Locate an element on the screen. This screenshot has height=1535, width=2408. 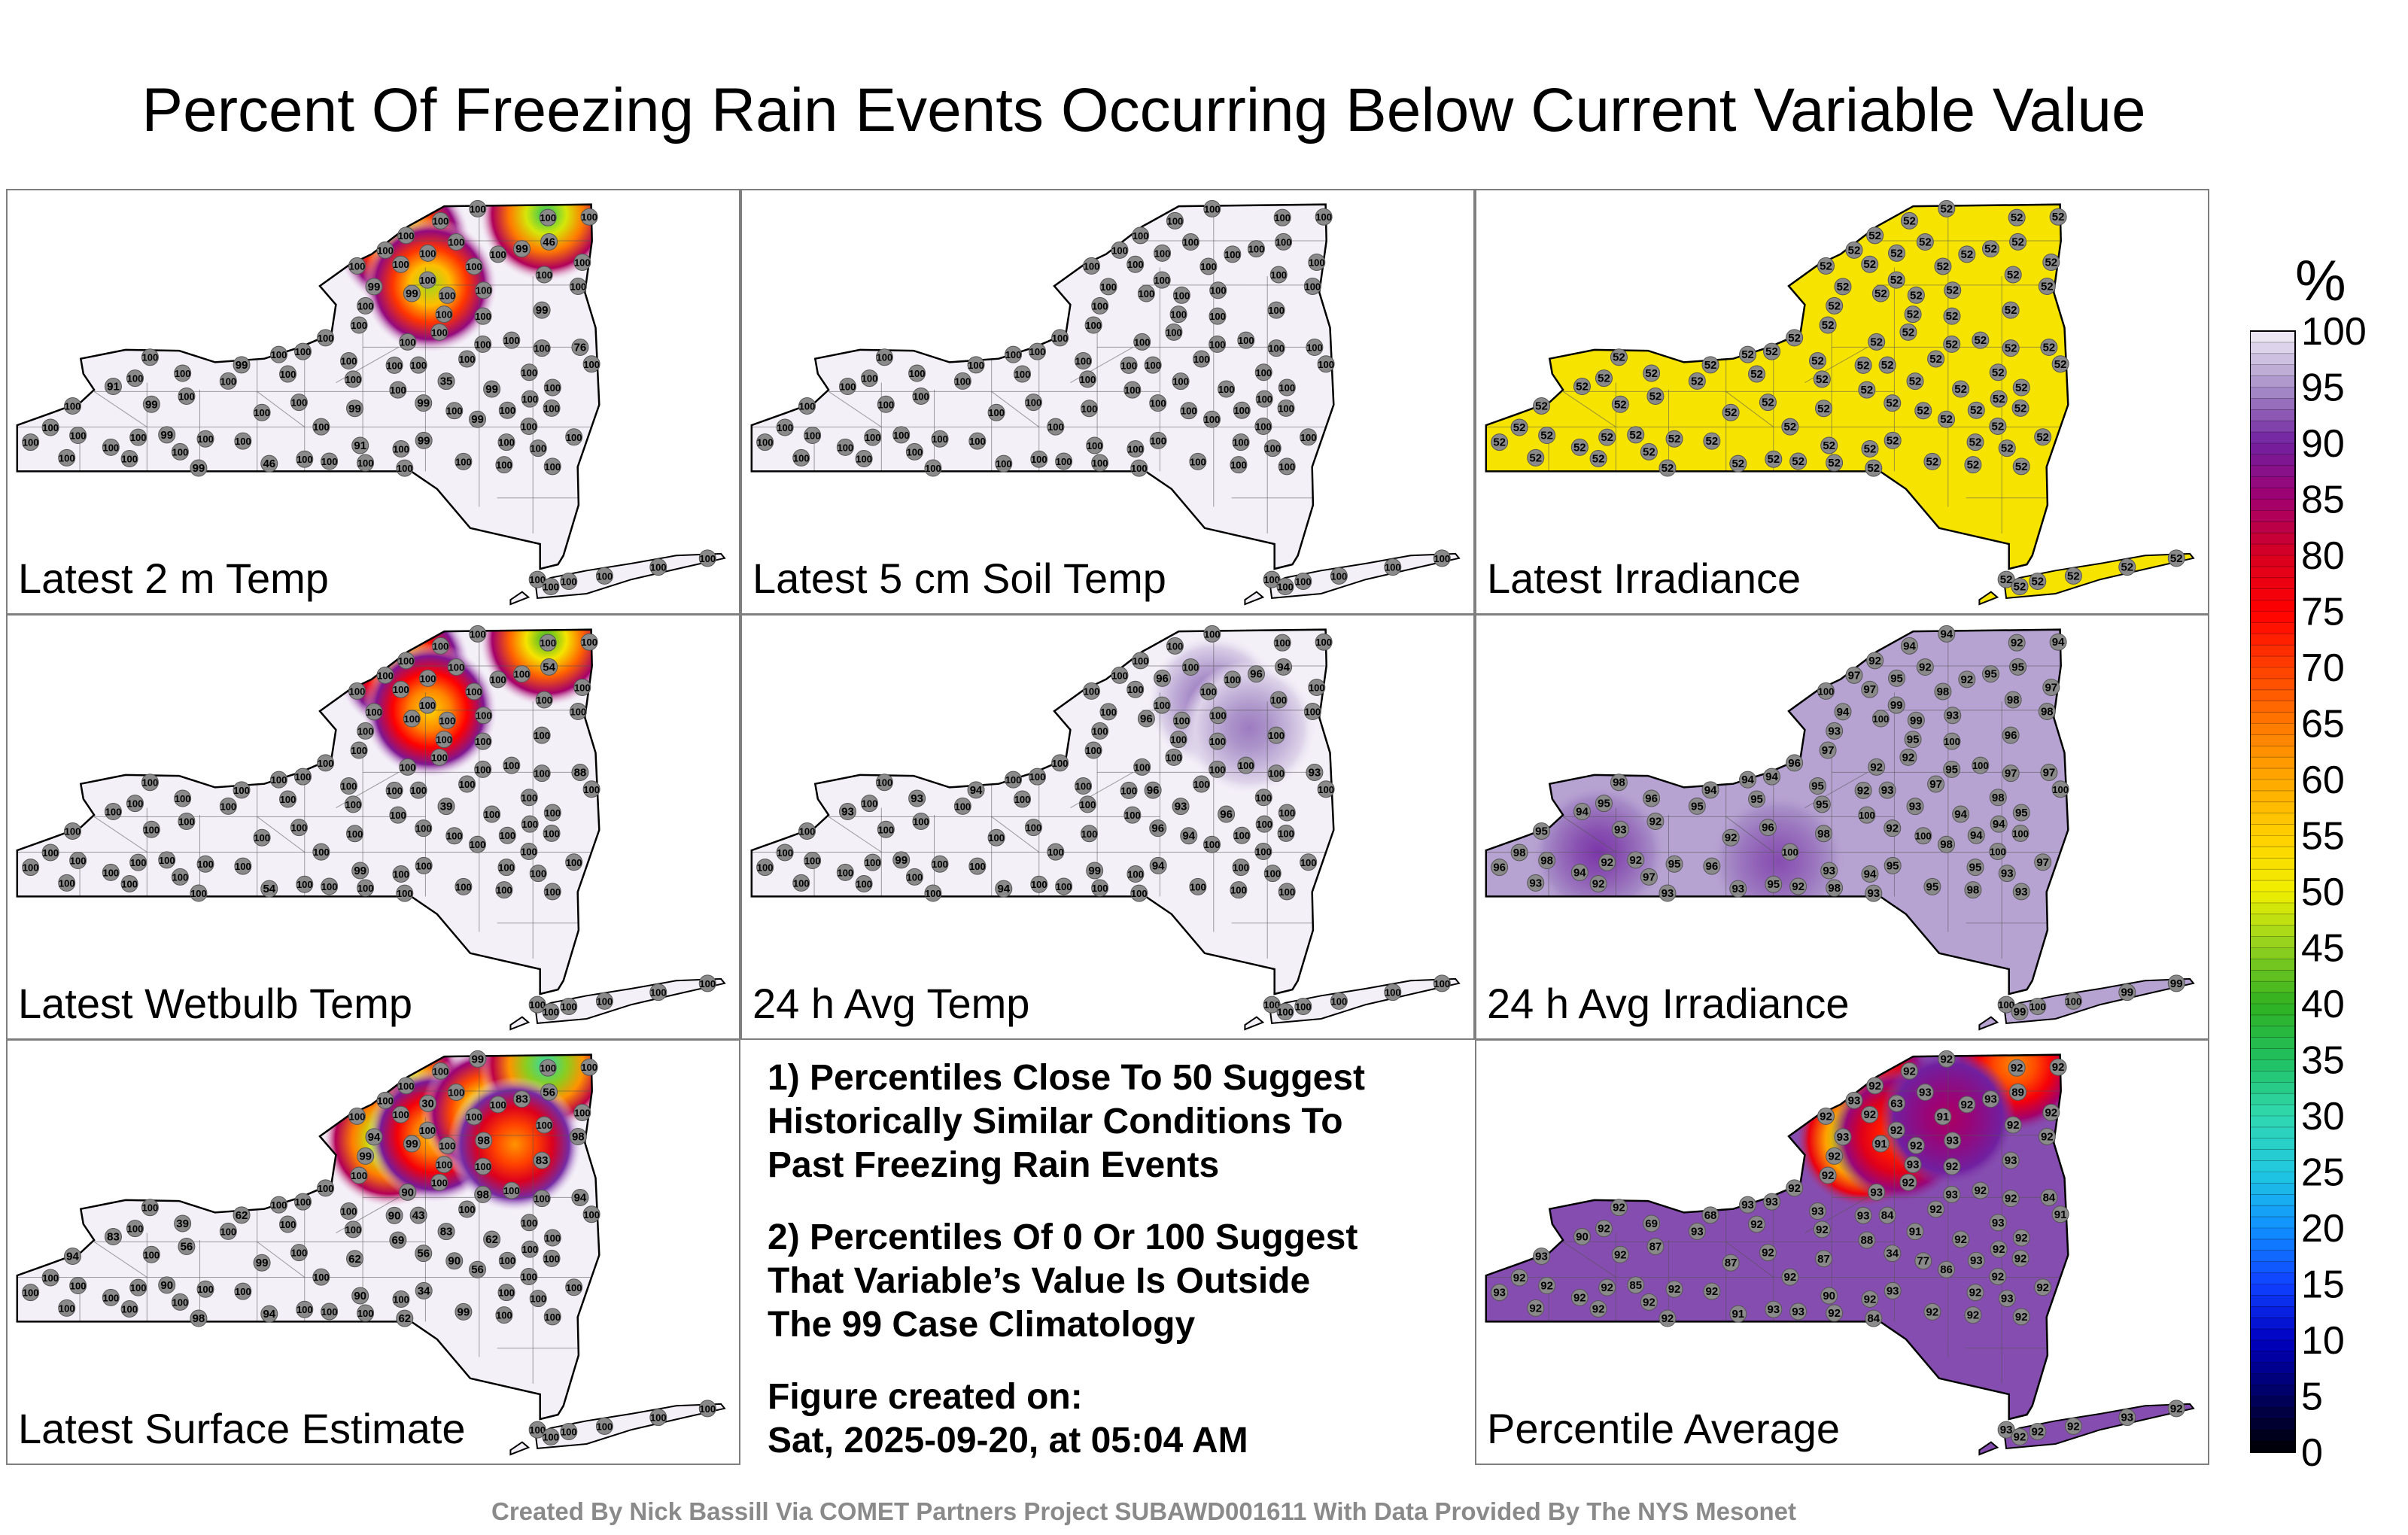
station-marker: 99 is located at coordinates (366, 1156).